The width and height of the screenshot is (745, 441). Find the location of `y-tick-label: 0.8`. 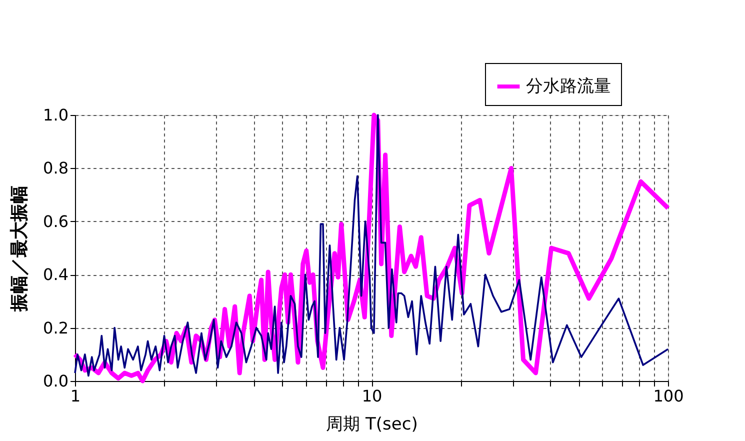

y-tick-label: 0.8 is located at coordinates (55, 168).